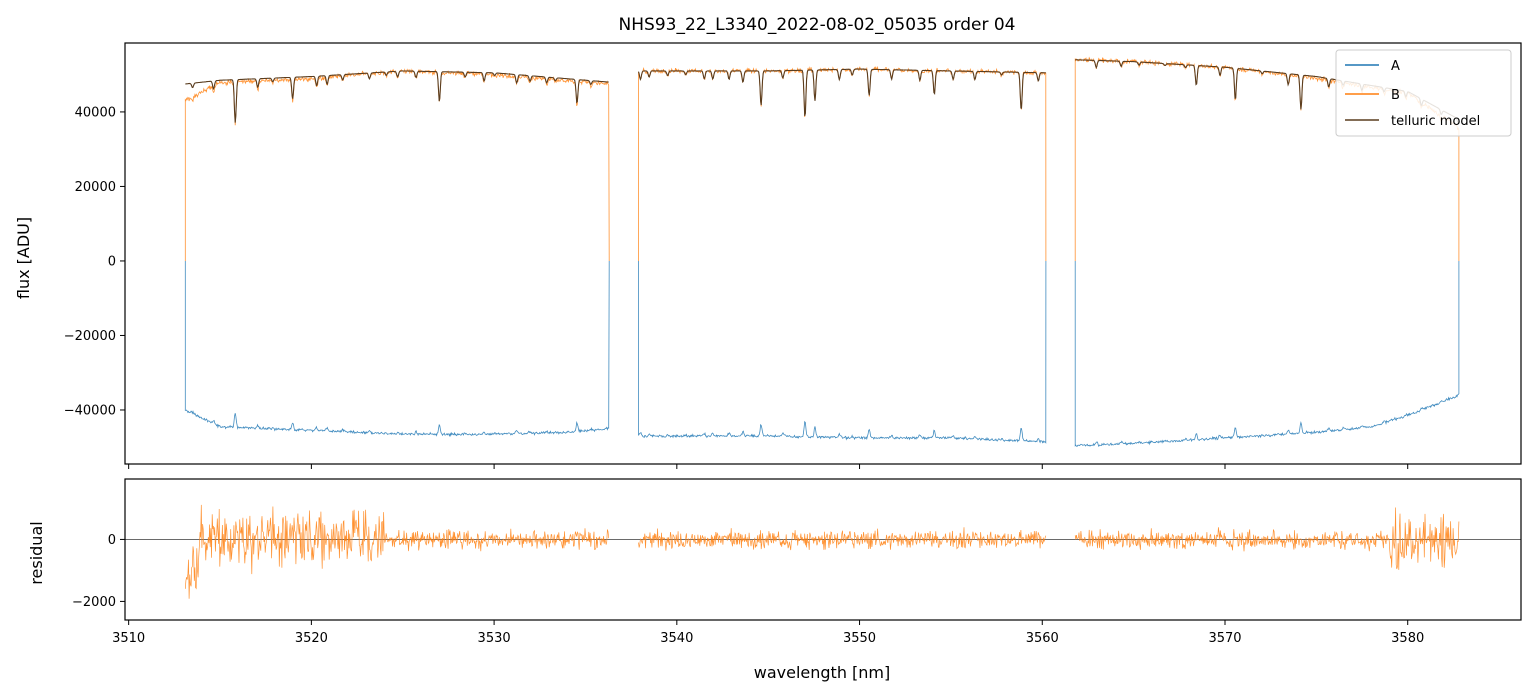  I want to click on residual-xtick-label: 3580, so click(1407, 638).